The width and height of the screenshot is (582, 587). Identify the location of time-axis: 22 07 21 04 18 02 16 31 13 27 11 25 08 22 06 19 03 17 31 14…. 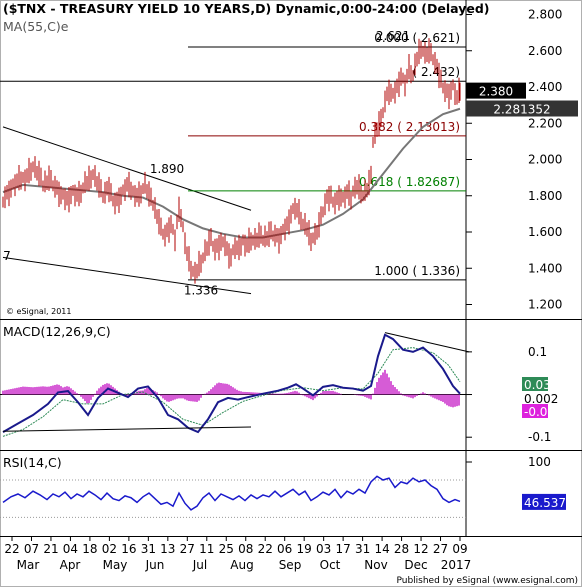
(237, 554).